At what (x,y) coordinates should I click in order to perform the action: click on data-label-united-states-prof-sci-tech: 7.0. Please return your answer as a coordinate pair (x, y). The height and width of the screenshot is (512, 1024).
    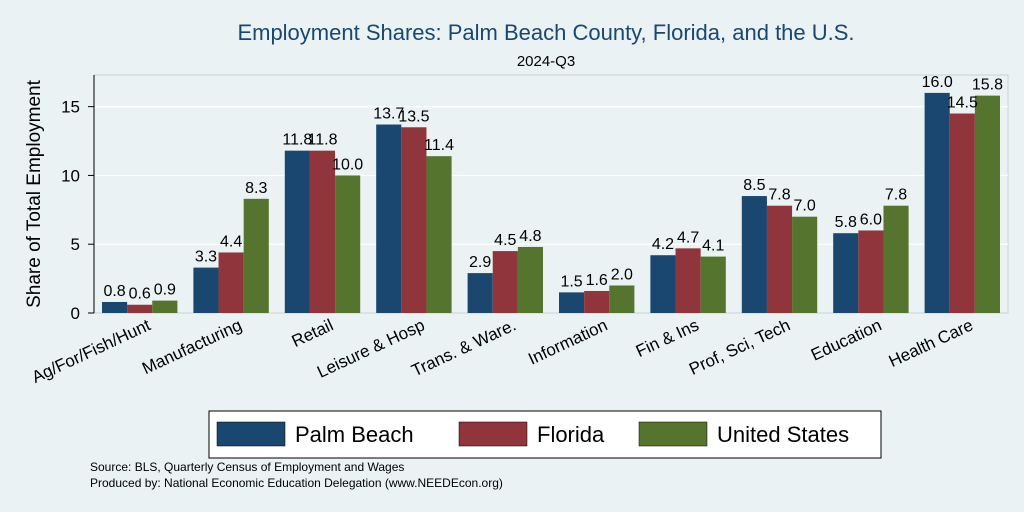
    Looking at the image, I should click on (805, 206).